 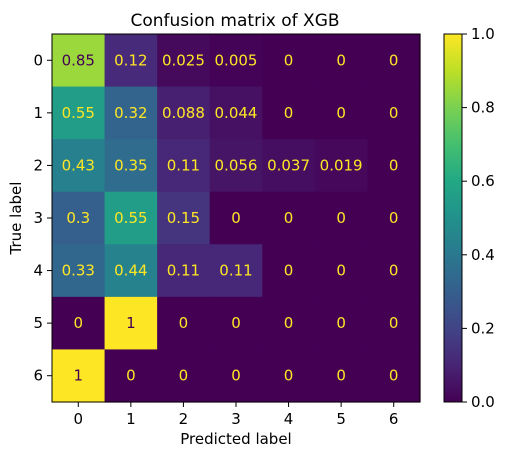 I want to click on cell-value-label-r4-c3: 0.11, so click(x=235, y=271).